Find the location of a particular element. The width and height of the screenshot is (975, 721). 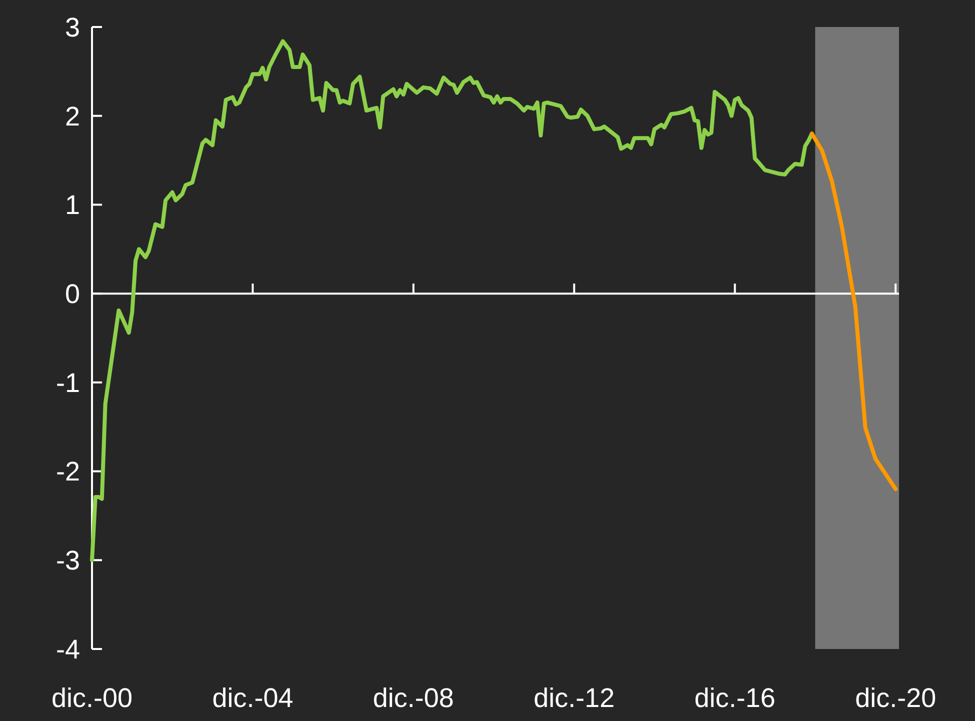

x-tick-label: dic.-00 is located at coordinates (92, 698).